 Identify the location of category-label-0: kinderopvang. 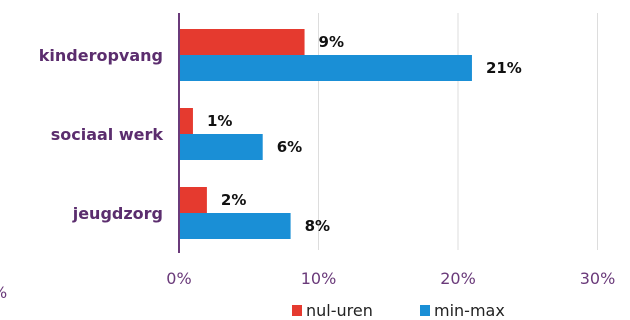
(101, 55).